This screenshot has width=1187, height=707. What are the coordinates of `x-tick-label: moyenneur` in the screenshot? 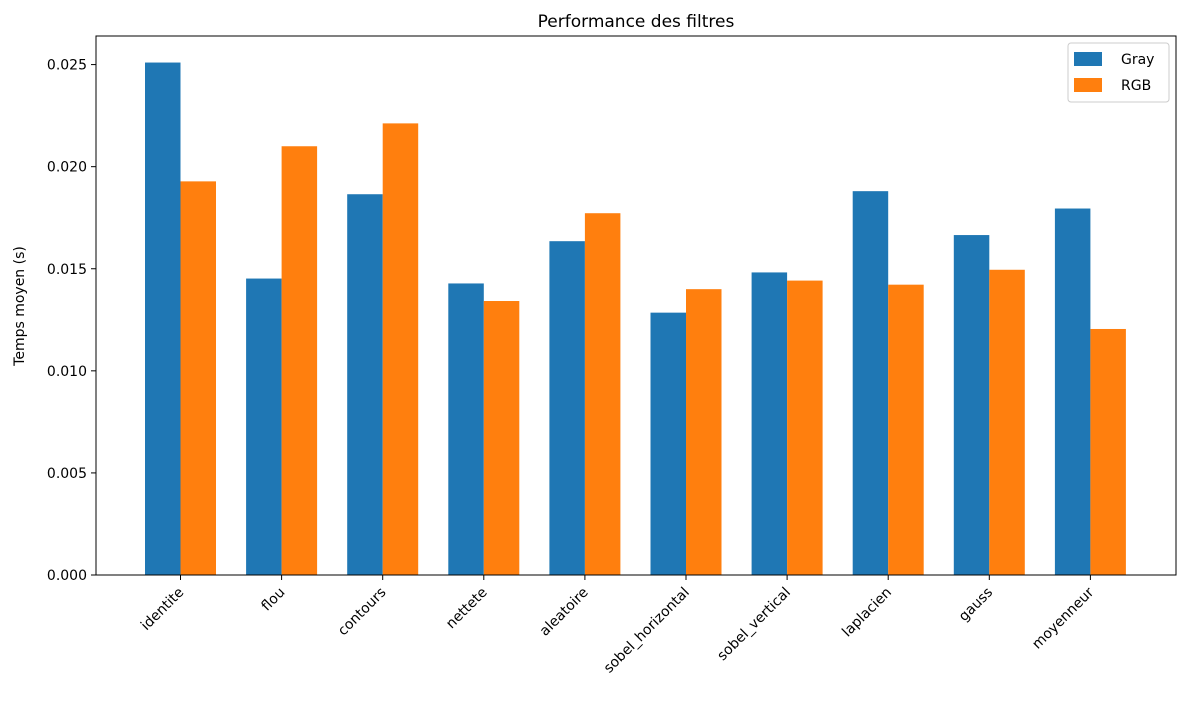 It's located at (1063, 618).